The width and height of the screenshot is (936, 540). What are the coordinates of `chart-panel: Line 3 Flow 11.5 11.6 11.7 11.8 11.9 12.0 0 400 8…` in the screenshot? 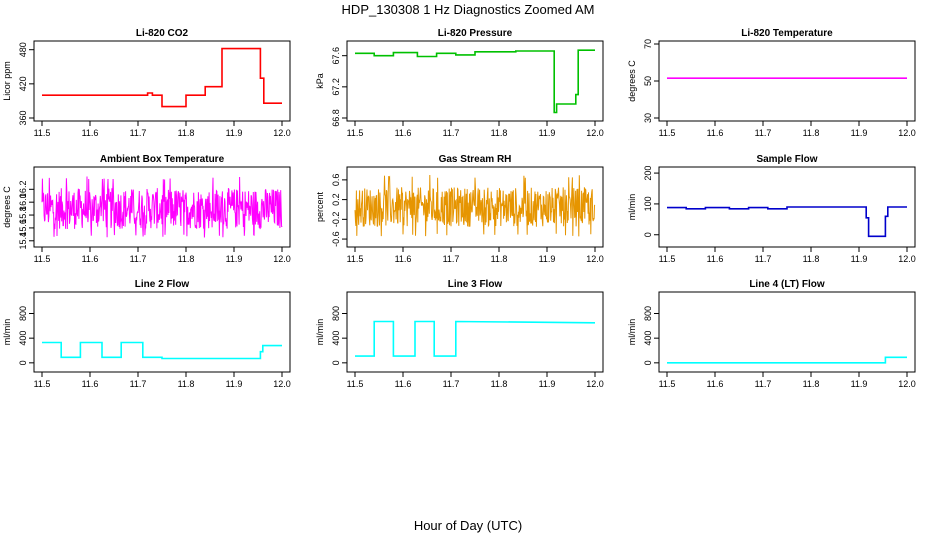 It's located at (459, 334).